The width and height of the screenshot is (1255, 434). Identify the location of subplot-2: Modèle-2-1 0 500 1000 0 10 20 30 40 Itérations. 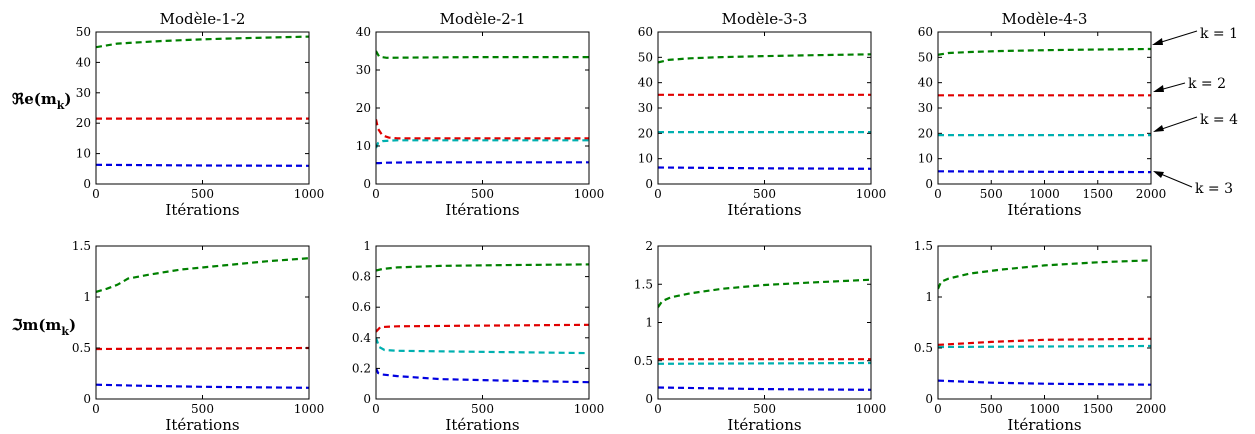
(480, 114).